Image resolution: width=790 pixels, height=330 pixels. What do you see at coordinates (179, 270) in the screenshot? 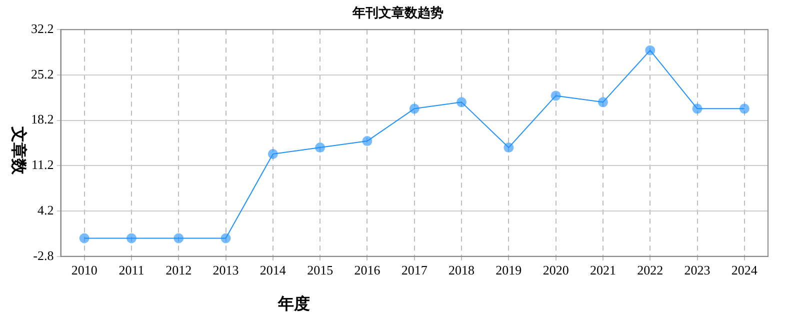
I see `x-tick-label: 2012` at bounding box center [179, 270].